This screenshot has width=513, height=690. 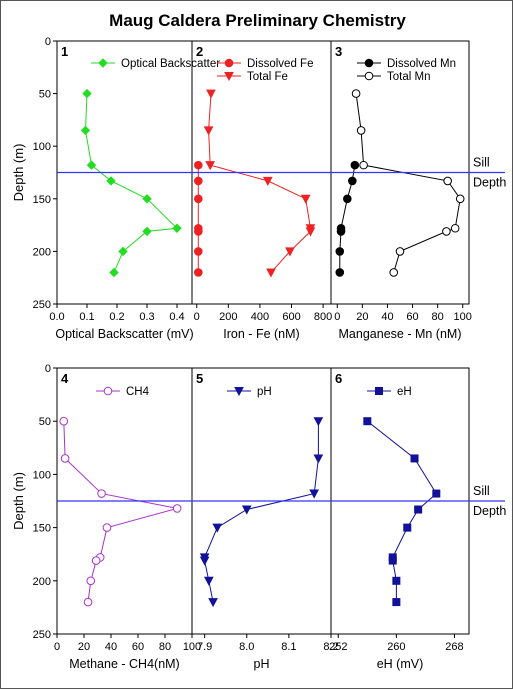 I want to click on chart-title: Maug Caldera Preliminary Chemistry, so click(x=257, y=20).